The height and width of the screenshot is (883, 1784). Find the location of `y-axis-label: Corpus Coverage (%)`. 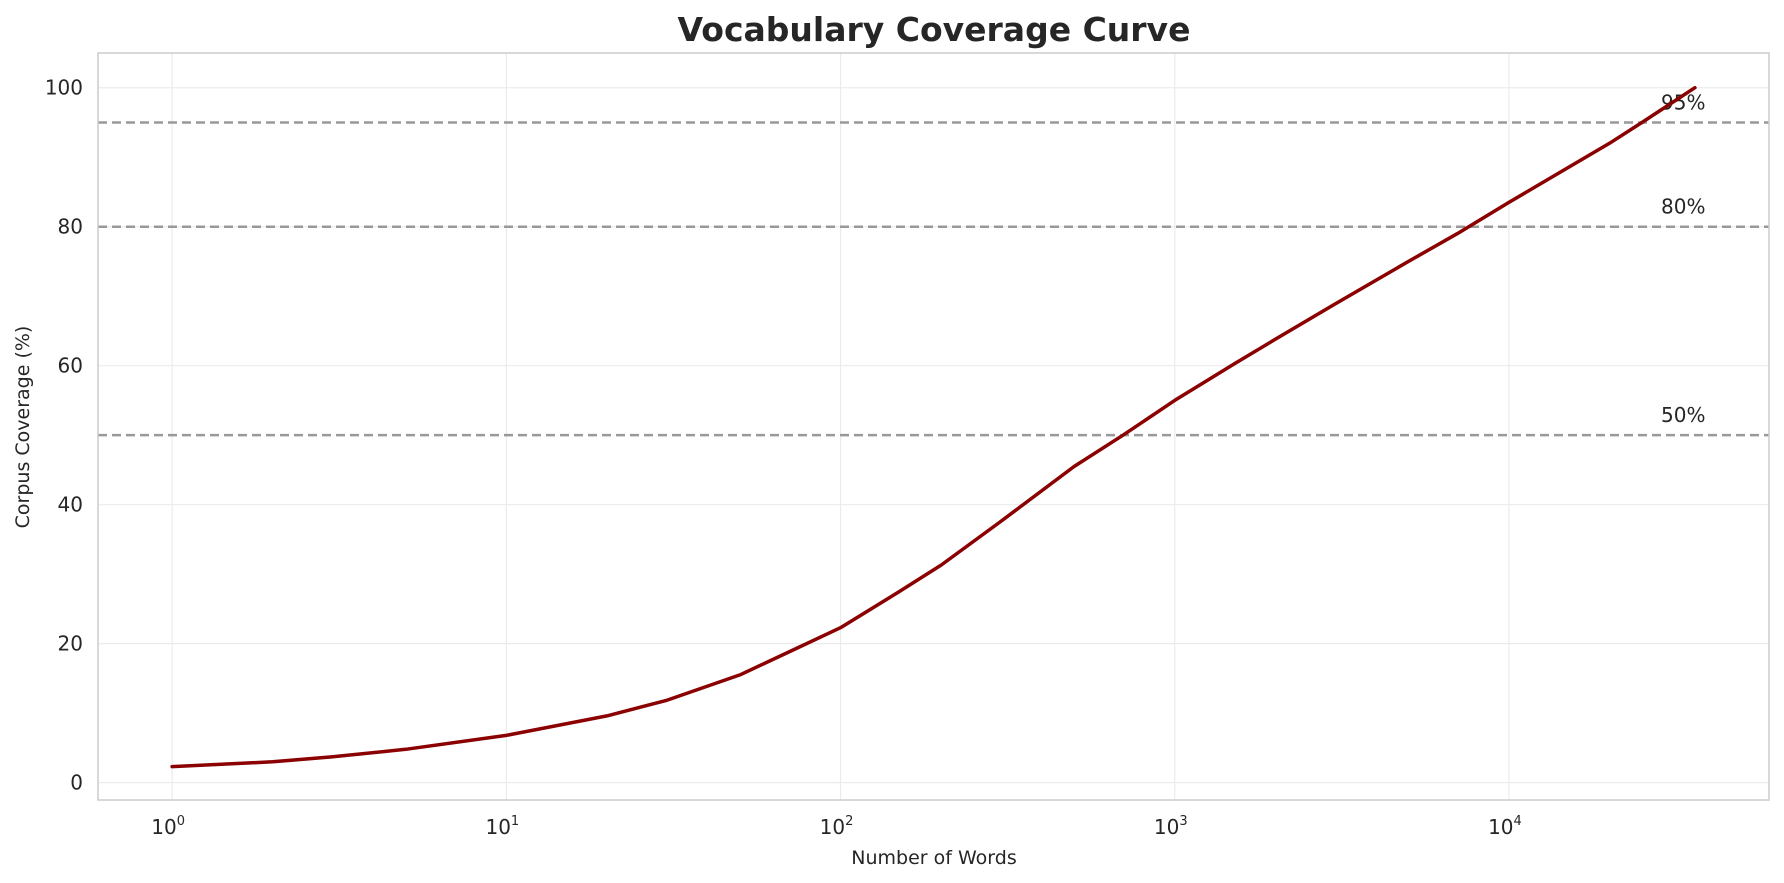

y-axis-label: Corpus Coverage (%) is located at coordinates (23, 427).